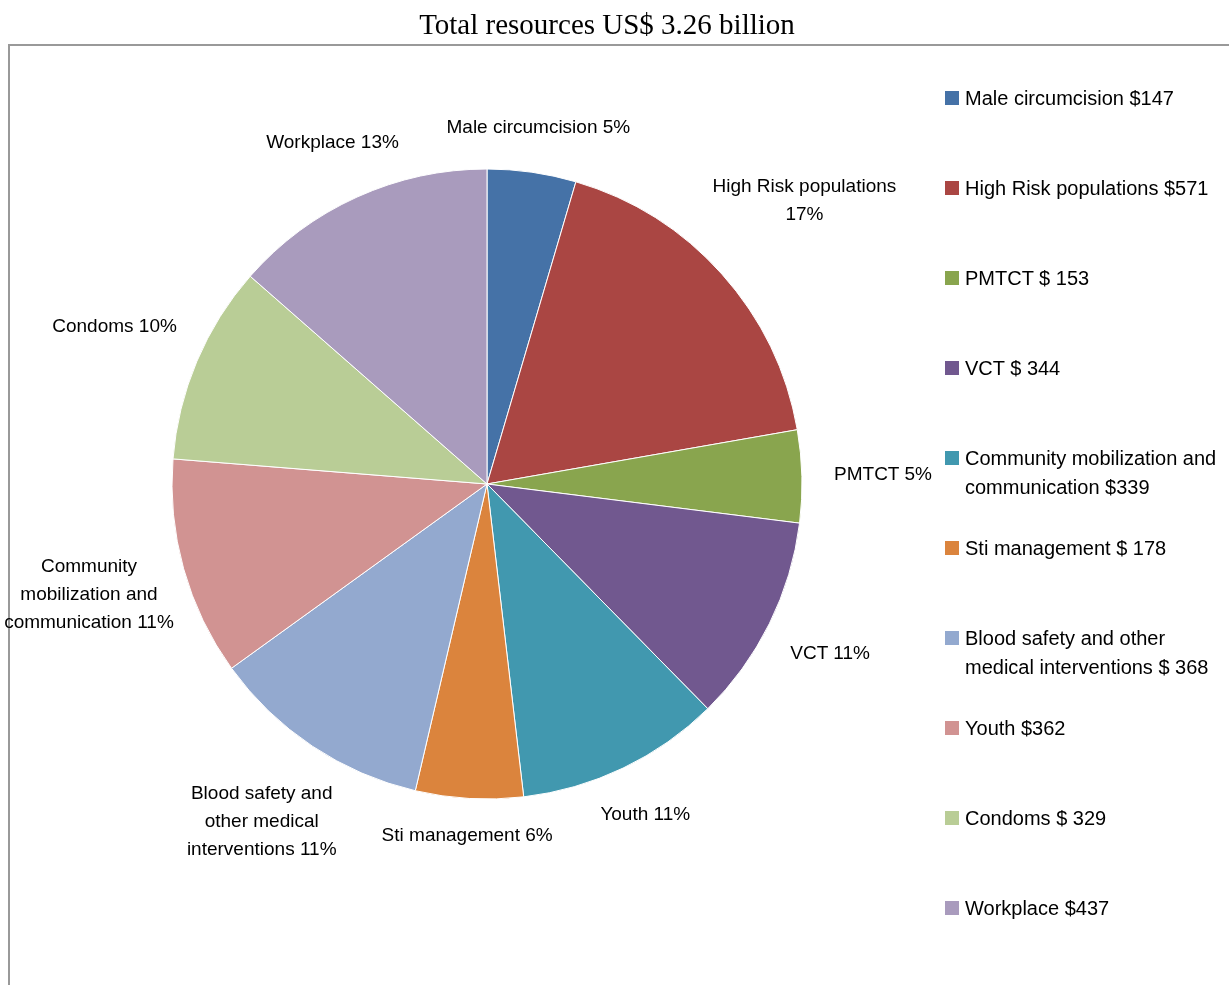  I want to click on data-label: Blood safety and other medical interventions 11%, so click(261, 821).